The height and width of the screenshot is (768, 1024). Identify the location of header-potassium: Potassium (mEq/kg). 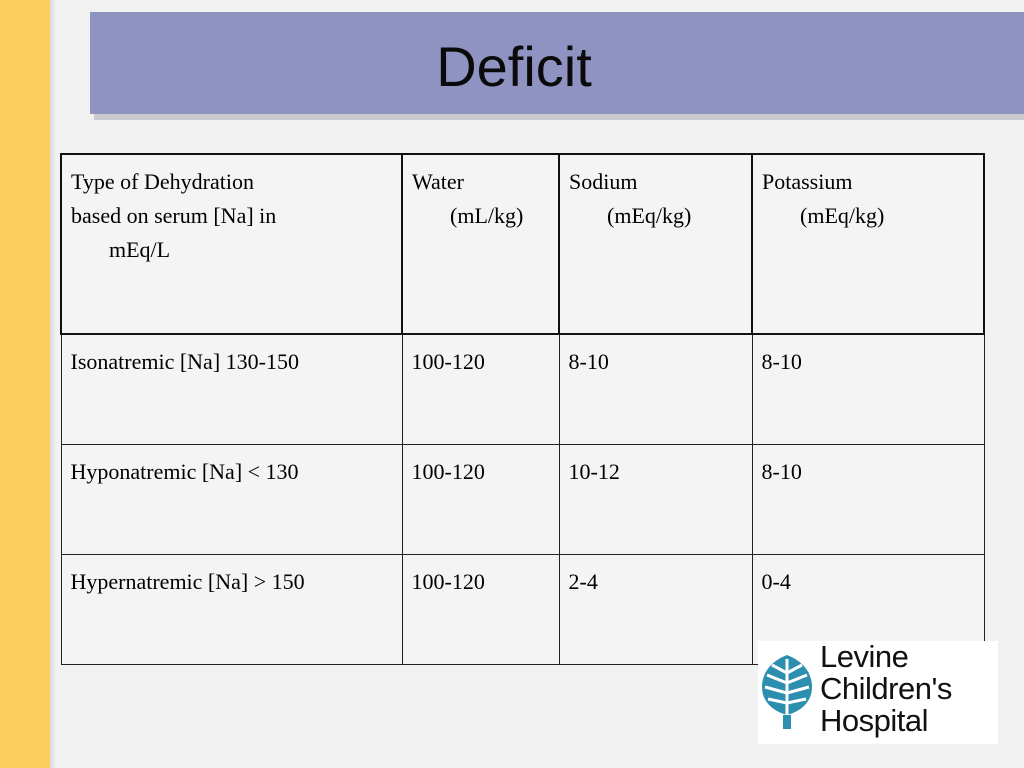
(868, 244).